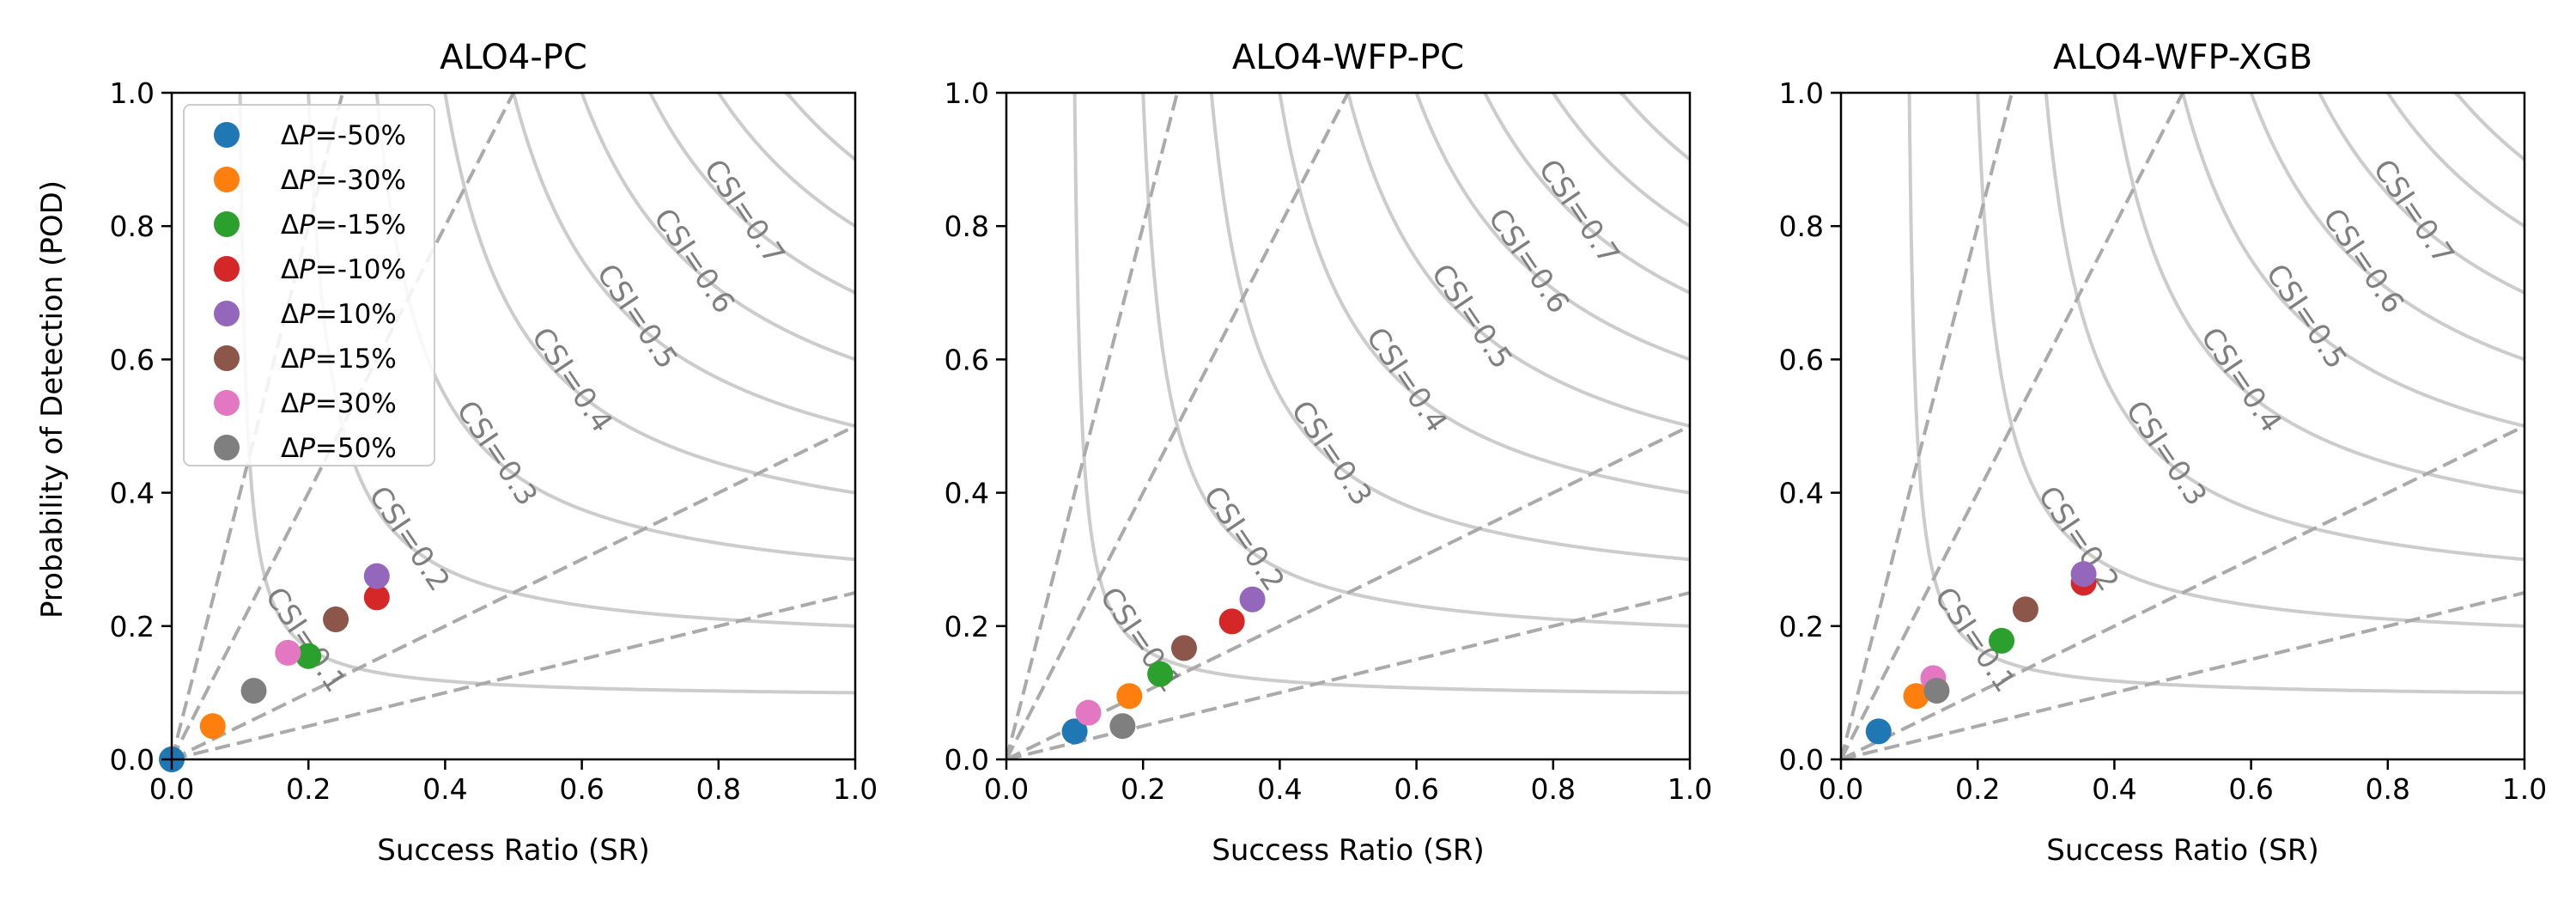  What do you see at coordinates (344, 225) in the screenshot?
I see `legend-label: ΔP=-15%` at bounding box center [344, 225].